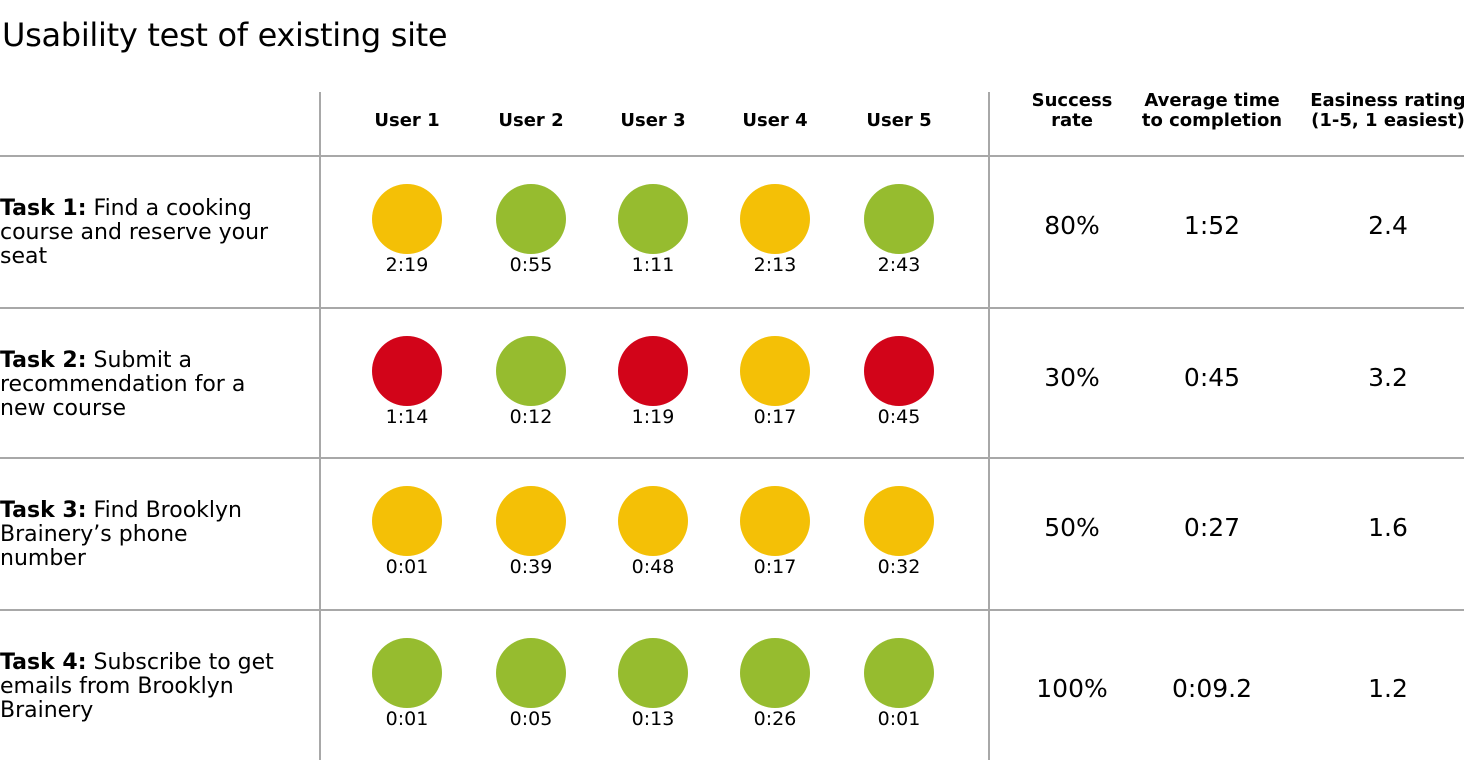 Image resolution: width=1464 pixels, height=760 pixels. I want to click on metric-header-easiness: Easiness rating (1-5, 1 easiest), so click(1387, 111).